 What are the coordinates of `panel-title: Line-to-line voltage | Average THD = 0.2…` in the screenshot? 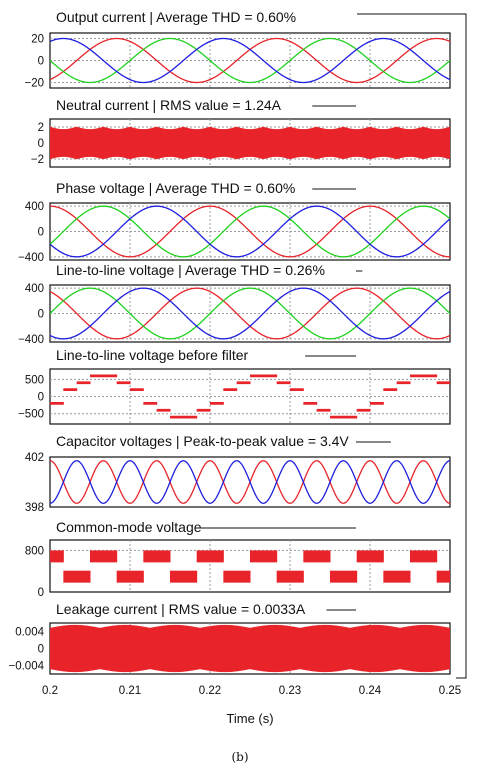 It's located at (190, 270).